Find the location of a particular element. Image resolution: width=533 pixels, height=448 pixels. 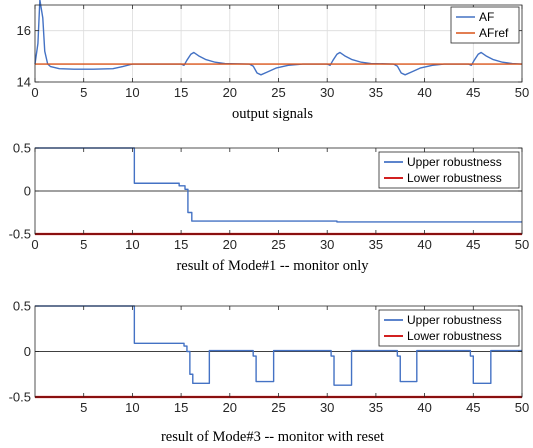

legend-label: AFref is located at coordinates (494, 33).